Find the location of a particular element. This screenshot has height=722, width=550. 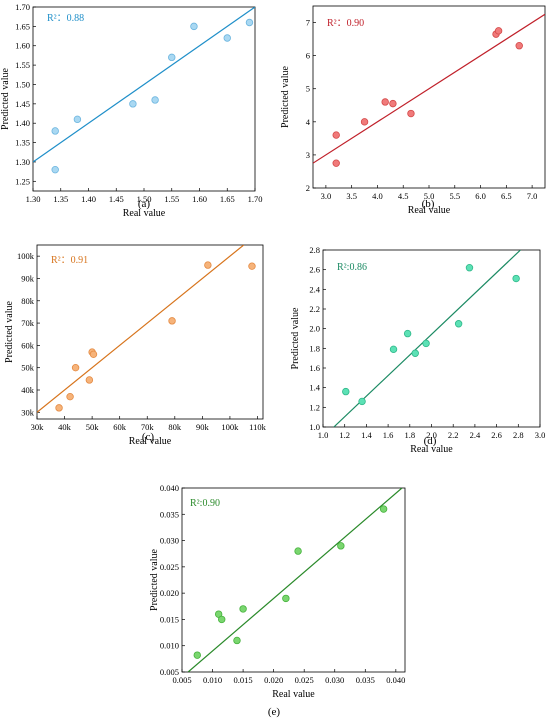

y-tick-label: 0.010 is located at coordinates (169, 646).